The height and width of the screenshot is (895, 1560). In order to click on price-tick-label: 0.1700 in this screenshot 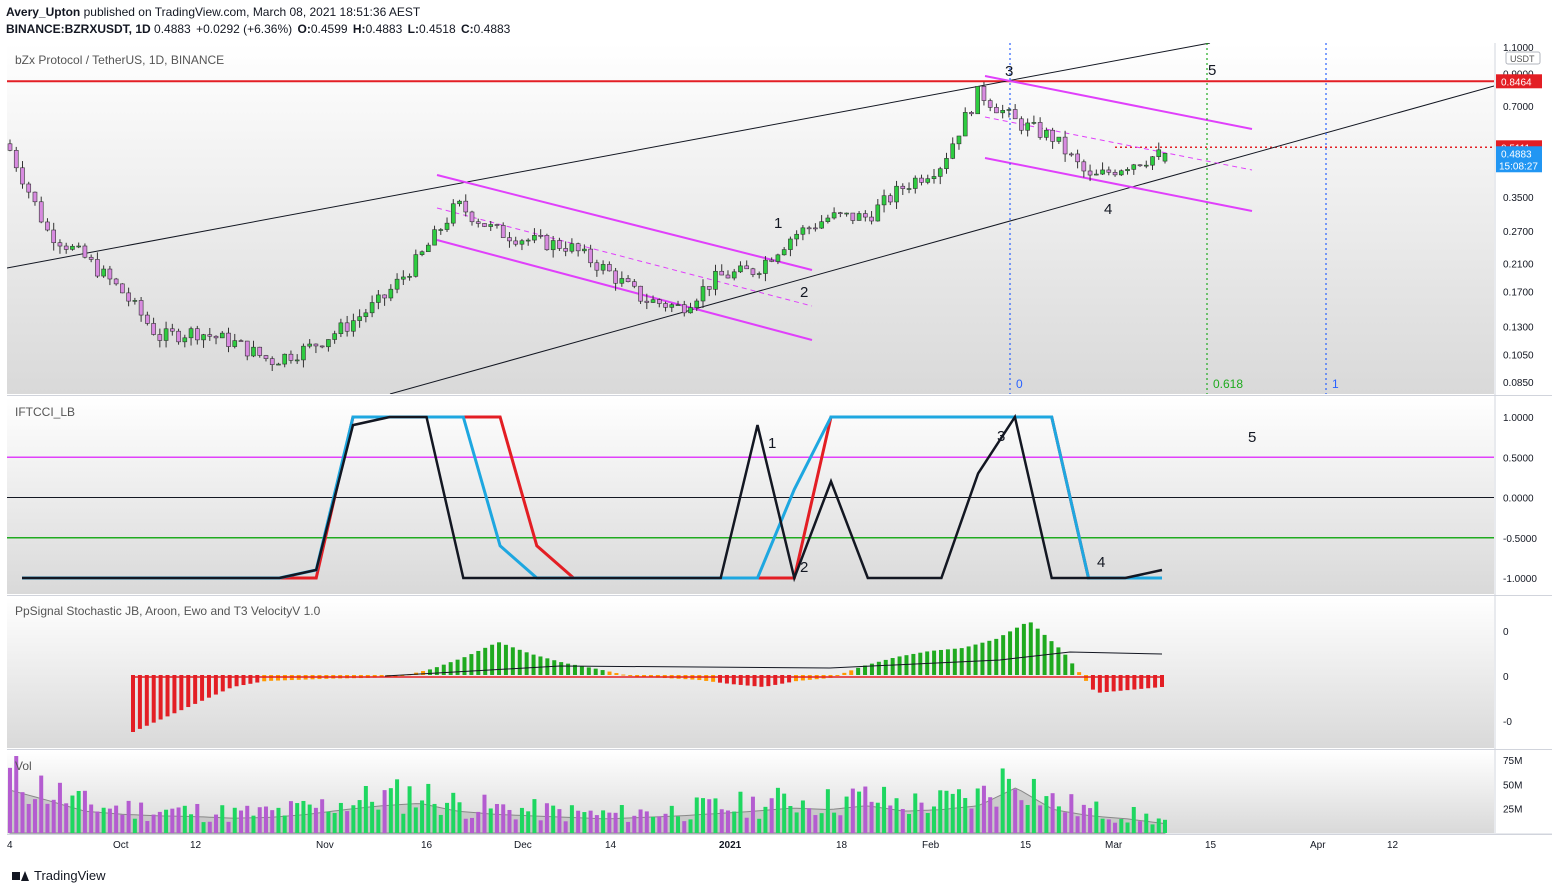, I will do `click(1518, 292)`.